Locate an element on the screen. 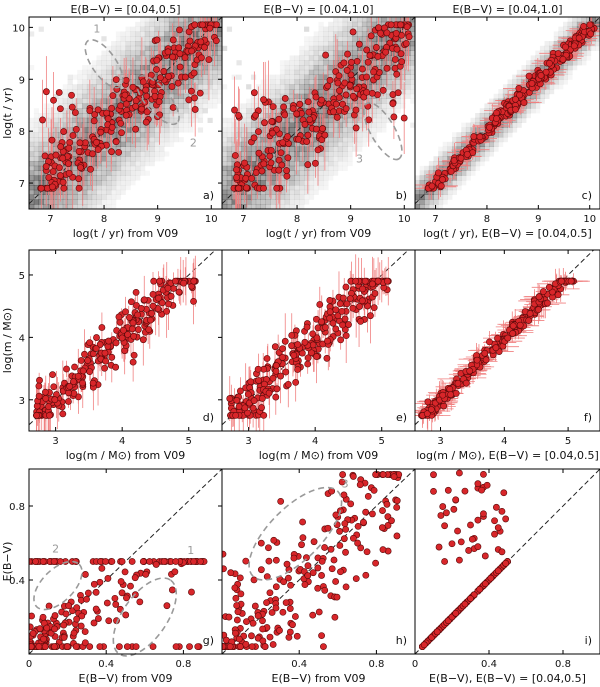 The height and width of the screenshot is (687, 600). annotation-ellipse is located at coordinates (157, 100).